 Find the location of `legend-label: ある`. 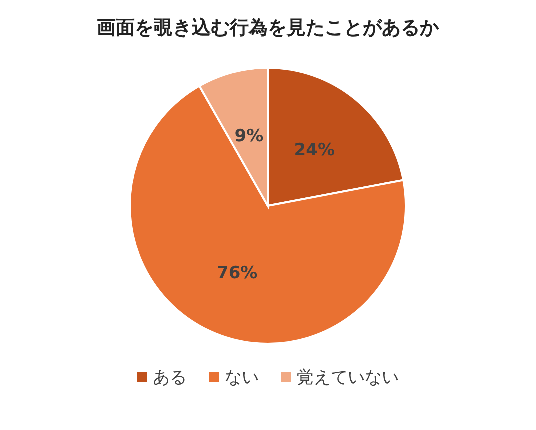

legend-label: ある is located at coordinates (170, 378).